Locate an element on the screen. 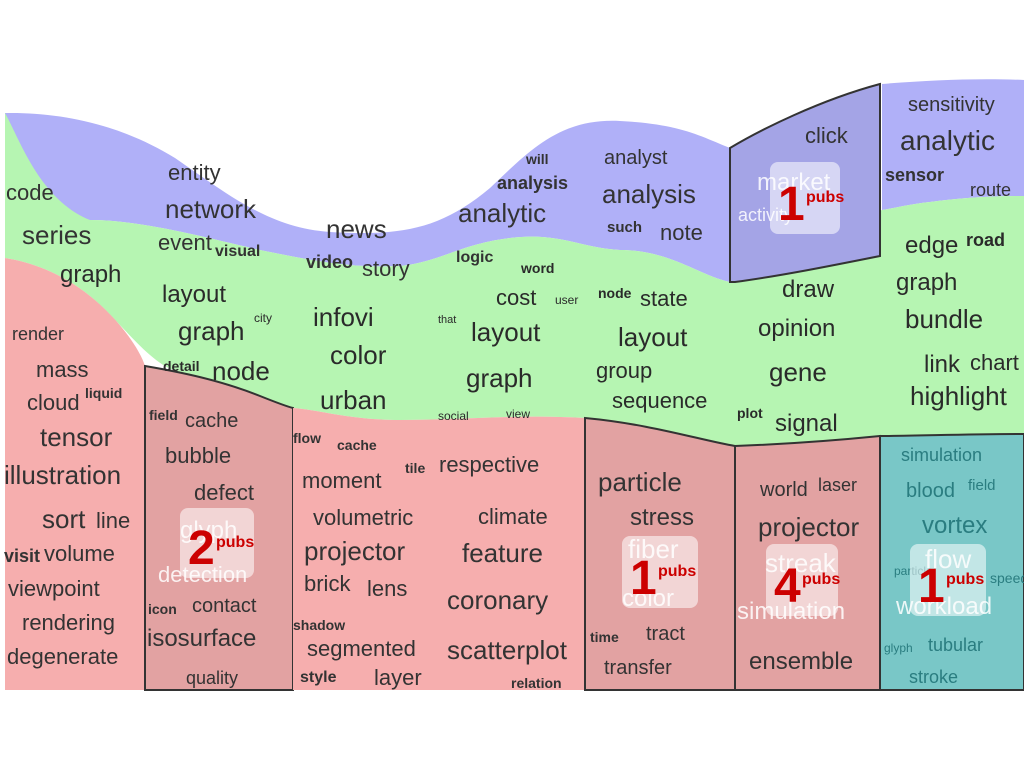 The height and width of the screenshot is (768, 1024). topic-word-red-25: moment is located at coordinates (341, 480).